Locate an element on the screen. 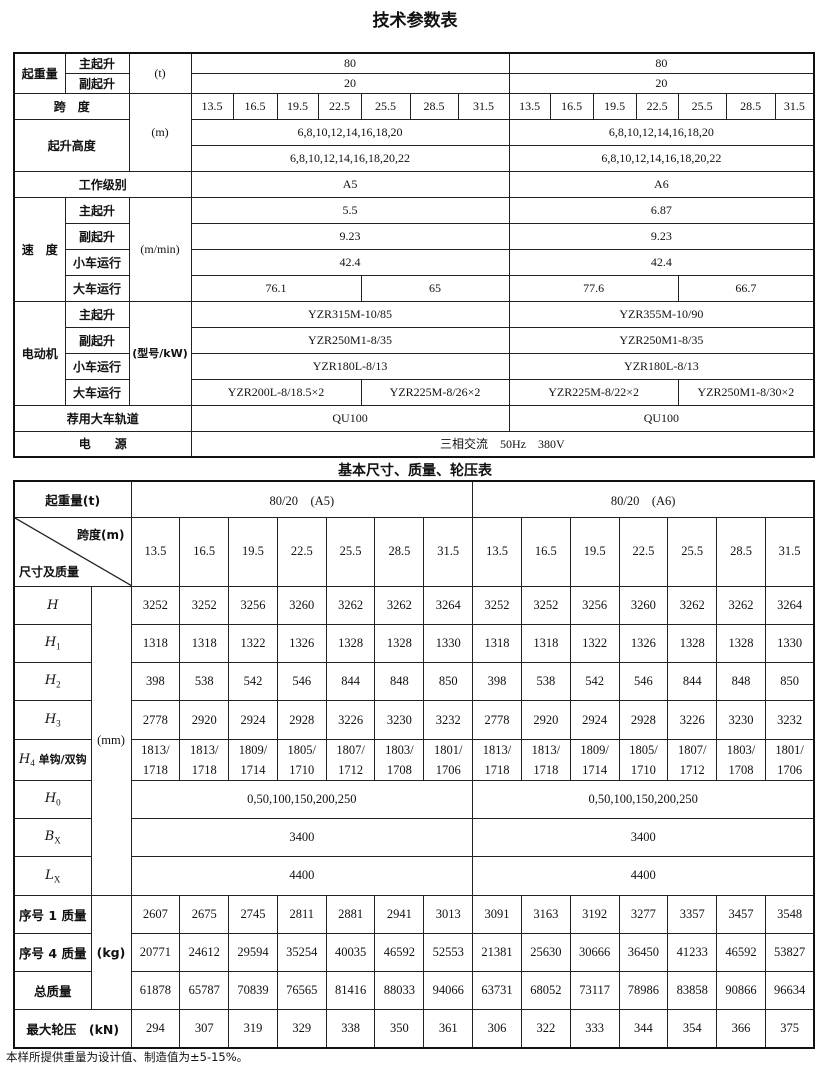  value-cell: 63731 is located at coordinates (497, 991).